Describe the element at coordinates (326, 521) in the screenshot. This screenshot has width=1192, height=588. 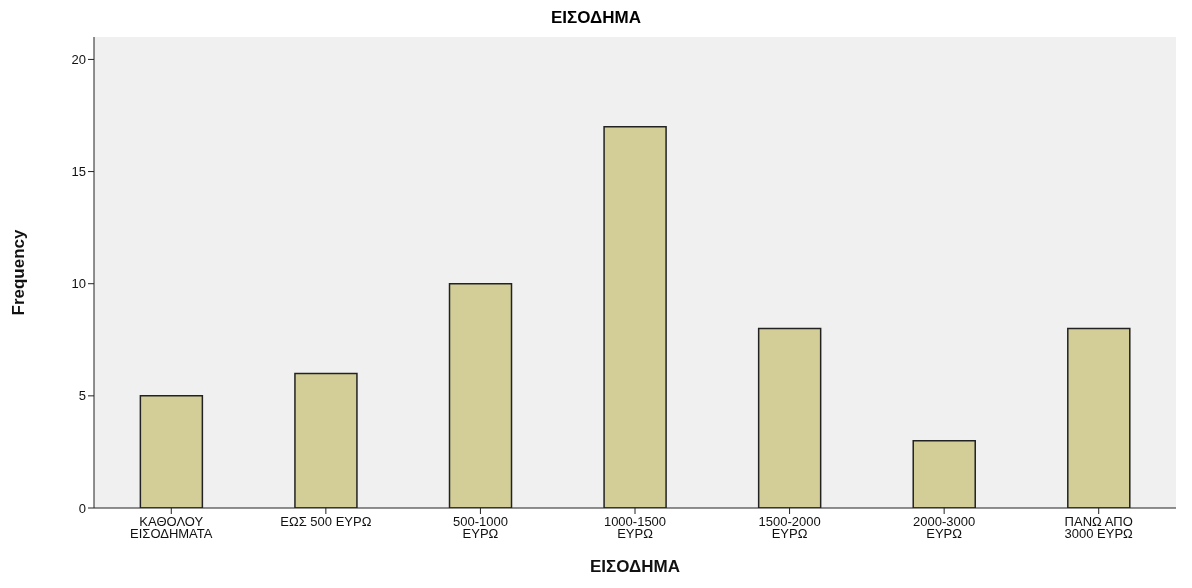
I see `x-tick-label: ΕΩΣ 500 ΕΥΡΩ` at that location.